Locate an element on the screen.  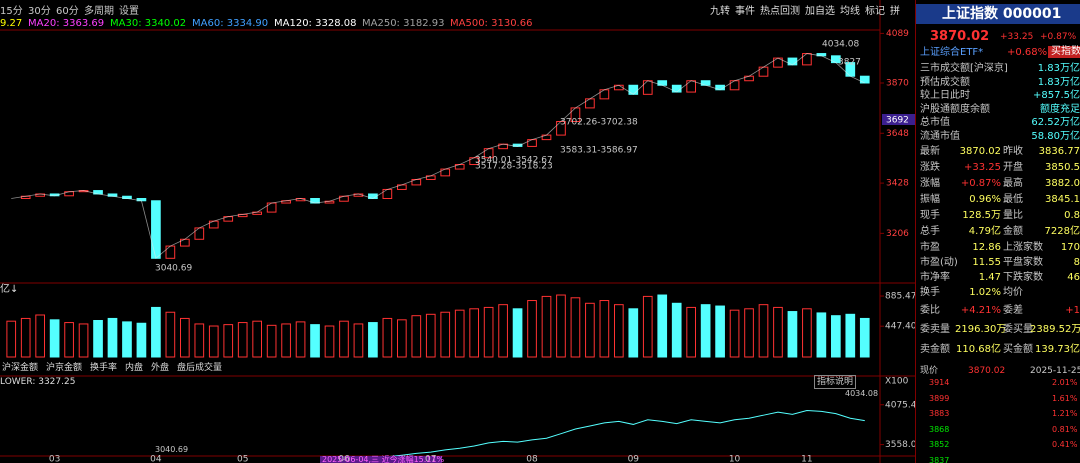
quote-value: 0.96% is located at coordinates (985, 199).